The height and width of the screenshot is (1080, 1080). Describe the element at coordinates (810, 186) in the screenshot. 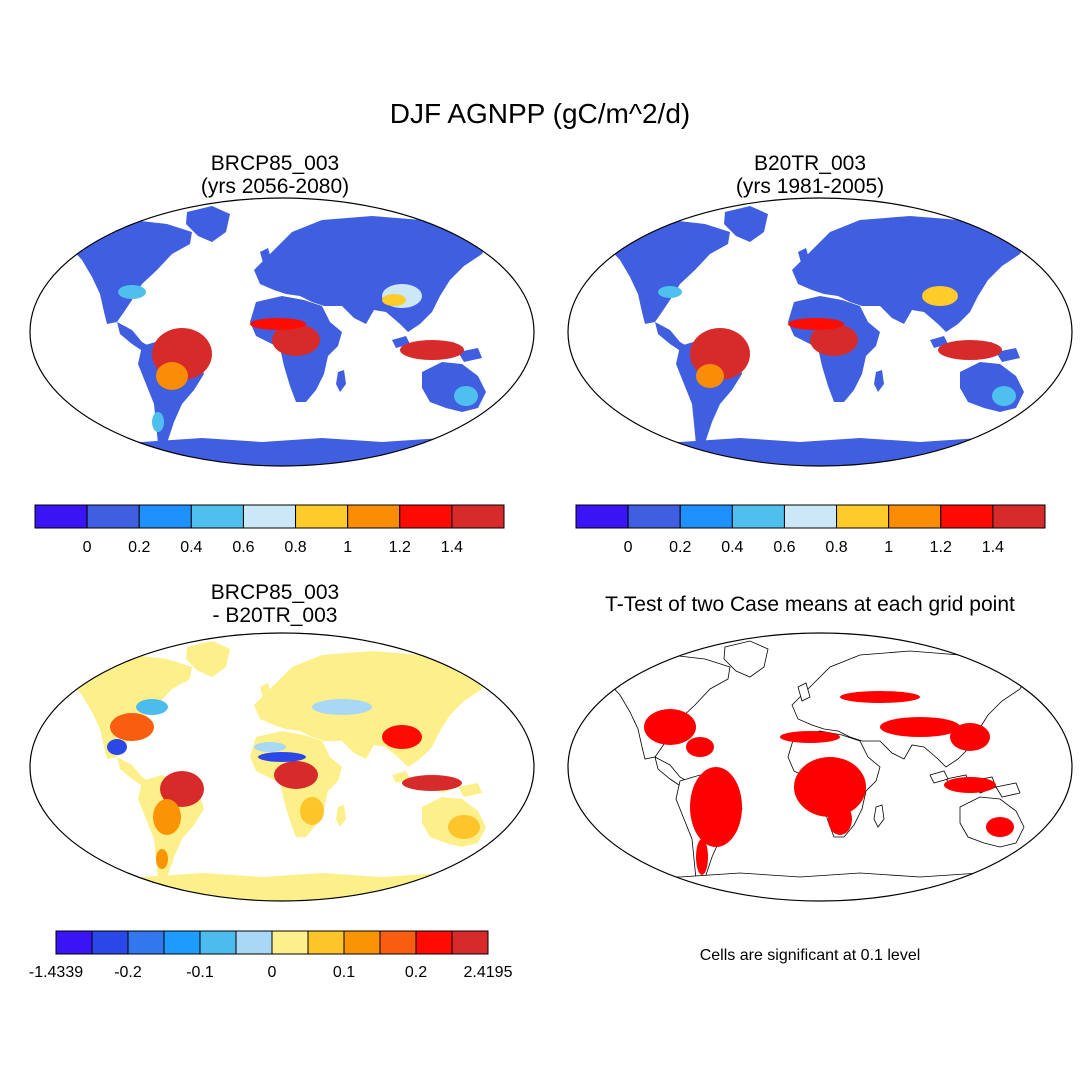

I see `panel-2-title-line2: (yrs 1981-2005)` at that location.